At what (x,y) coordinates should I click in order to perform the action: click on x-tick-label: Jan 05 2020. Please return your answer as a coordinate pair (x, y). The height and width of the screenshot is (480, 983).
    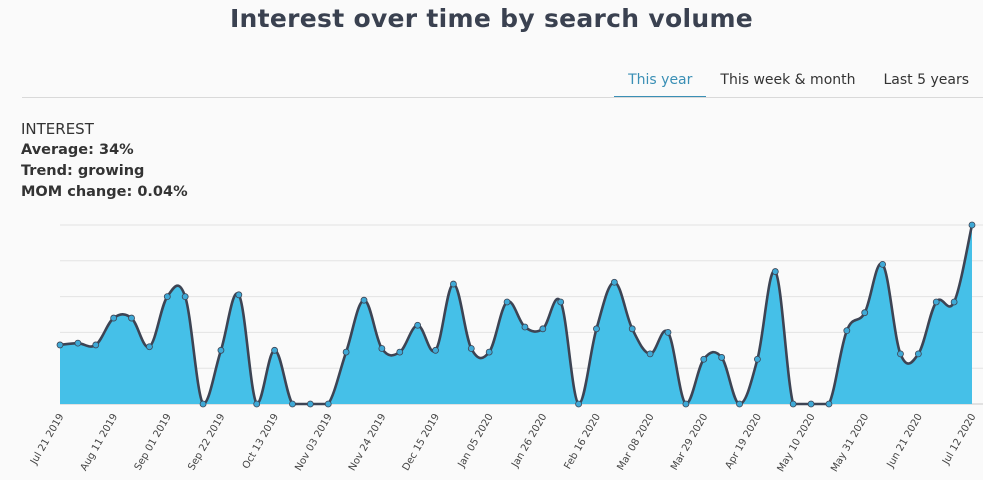
    Looking at the image, I should click on (476, 441).